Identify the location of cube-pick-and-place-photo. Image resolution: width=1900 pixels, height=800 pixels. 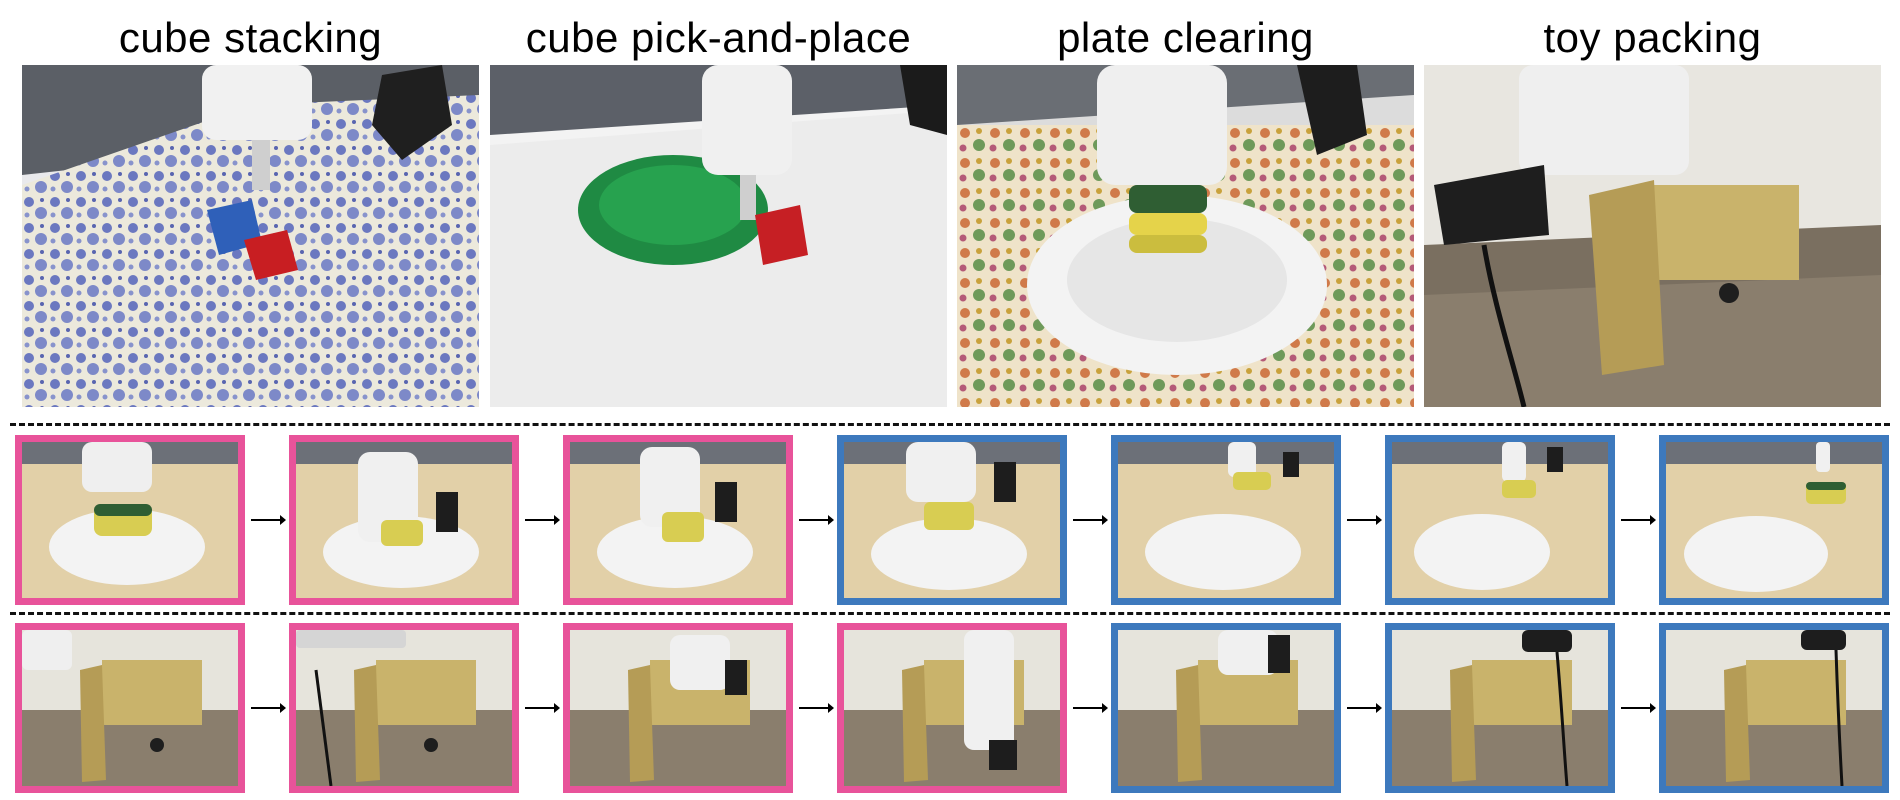
(718, 236).